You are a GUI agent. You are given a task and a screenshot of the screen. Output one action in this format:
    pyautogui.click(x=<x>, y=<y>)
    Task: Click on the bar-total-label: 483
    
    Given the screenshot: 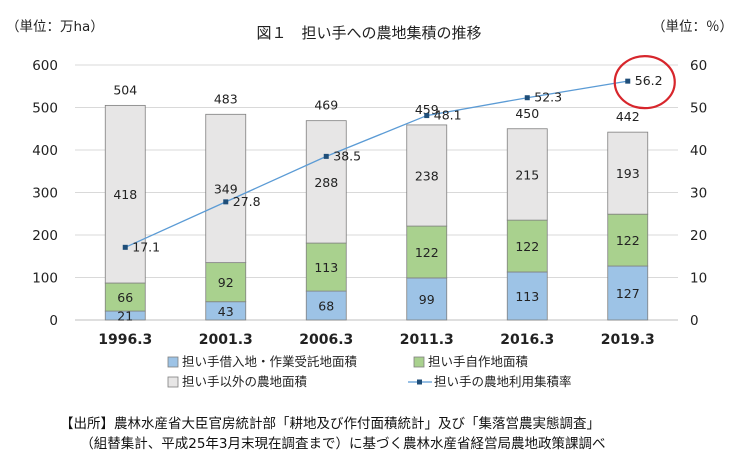 What is the action you would take?
    pyautogui.click(x=226, y=98)
    